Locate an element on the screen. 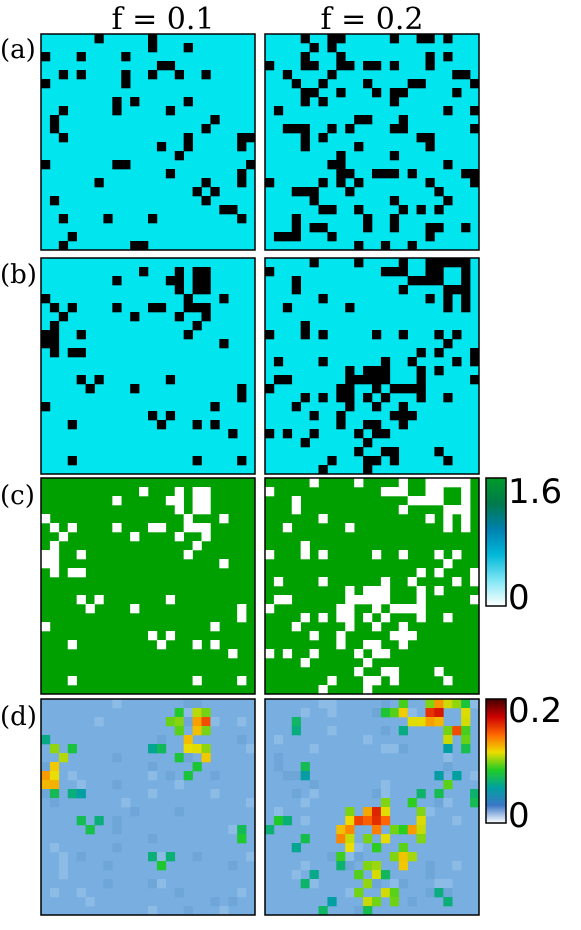 This screenshot has width=581, height=930. panel-d-right is located at coordinates (372, 807).